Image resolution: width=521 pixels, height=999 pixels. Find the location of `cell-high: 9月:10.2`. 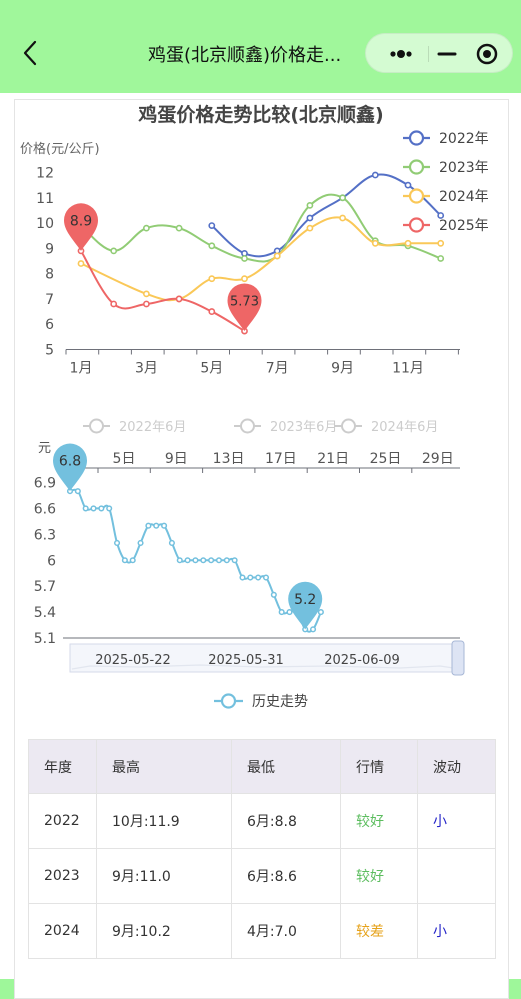

cell-high: 9月:10.2 is located at coordinates (164, 931).